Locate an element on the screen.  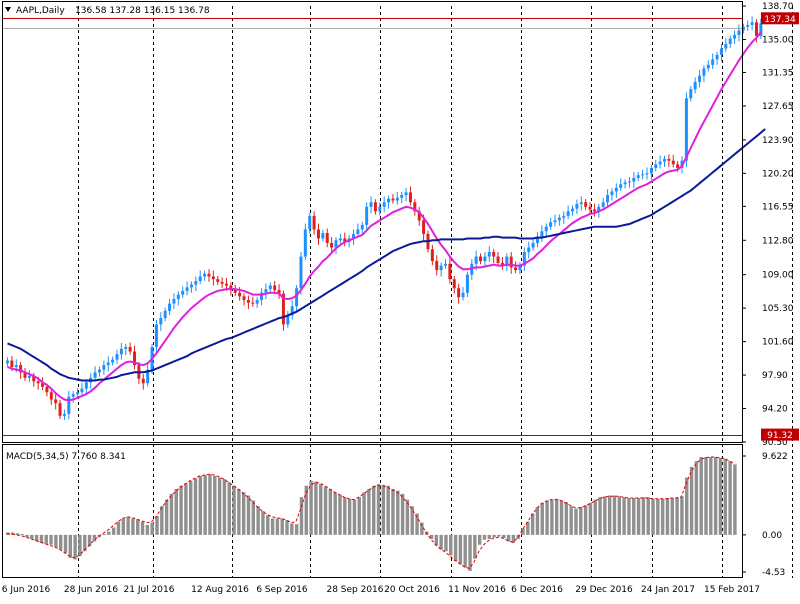
dropdown-arrow-icon is located at coordinates (8, 9).